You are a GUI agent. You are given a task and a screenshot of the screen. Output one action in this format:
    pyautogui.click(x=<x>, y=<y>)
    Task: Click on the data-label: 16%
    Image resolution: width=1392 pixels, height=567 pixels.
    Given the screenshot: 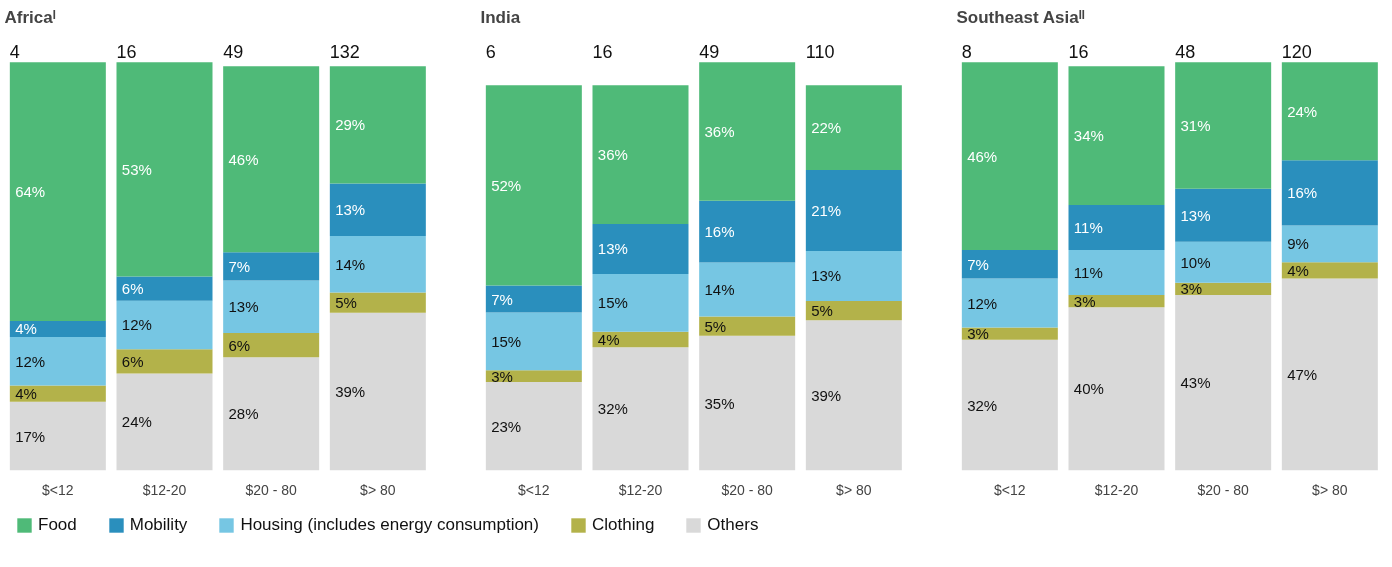 What is the action you would take?
    pyautogui.click(x=1302, y=193)
    